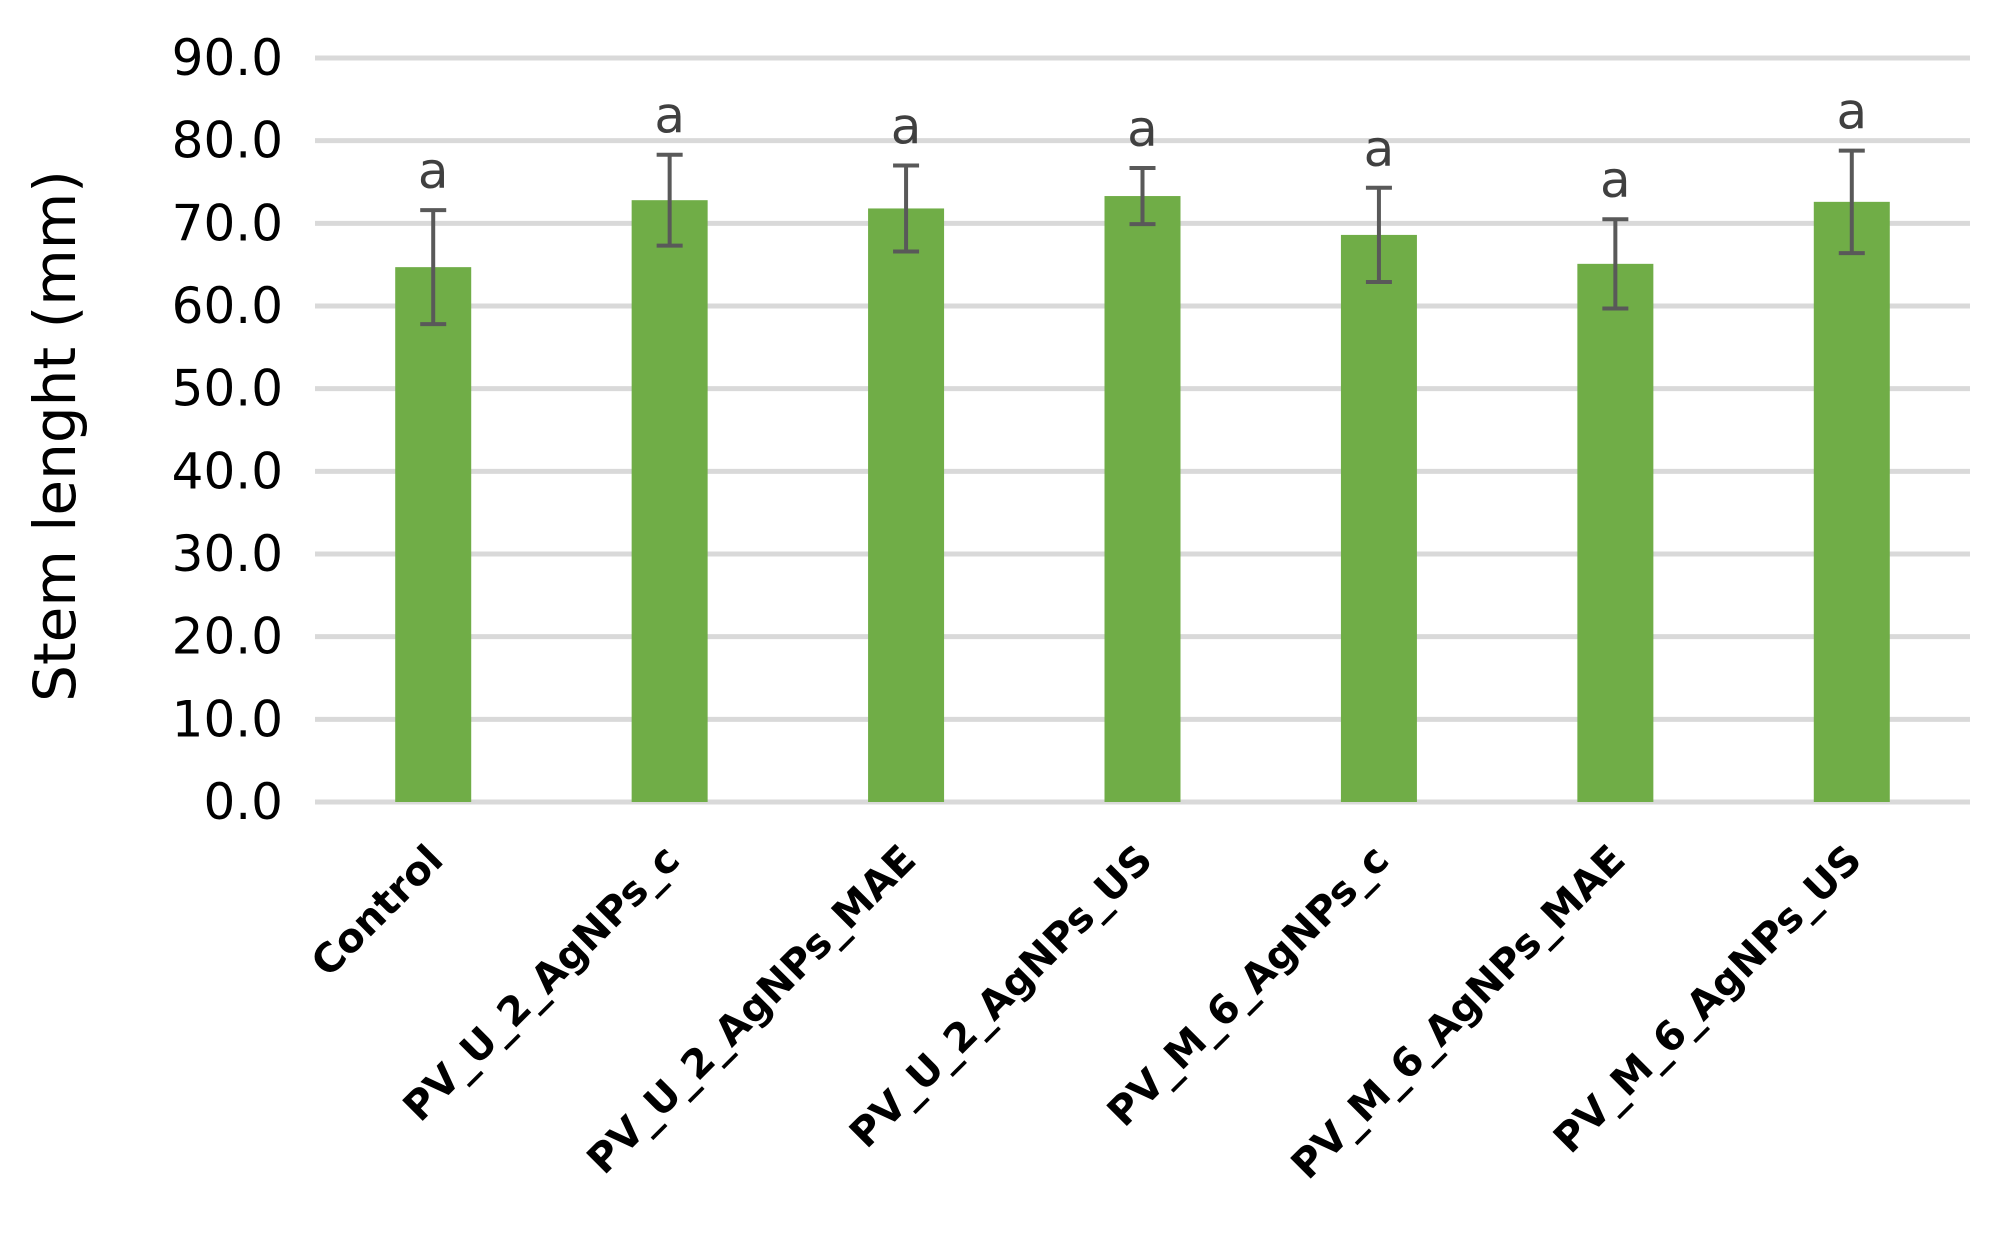 The image size is (1997, 1237). What do you see at coordinates (227, 719) in the screenshot?
I see `y-tick-label: 10.0` at bounding box center [227, 719].